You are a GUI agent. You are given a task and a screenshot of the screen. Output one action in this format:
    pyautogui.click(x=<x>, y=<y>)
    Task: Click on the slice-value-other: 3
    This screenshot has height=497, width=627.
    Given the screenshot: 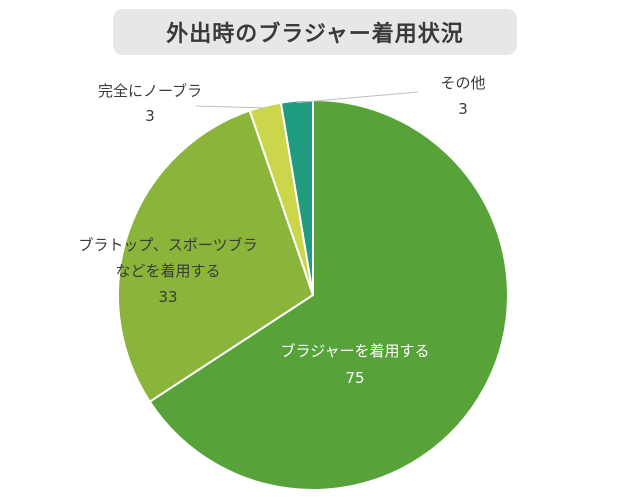 What is the action you would take?
    pyautogui.click(x=463, y=109)
    